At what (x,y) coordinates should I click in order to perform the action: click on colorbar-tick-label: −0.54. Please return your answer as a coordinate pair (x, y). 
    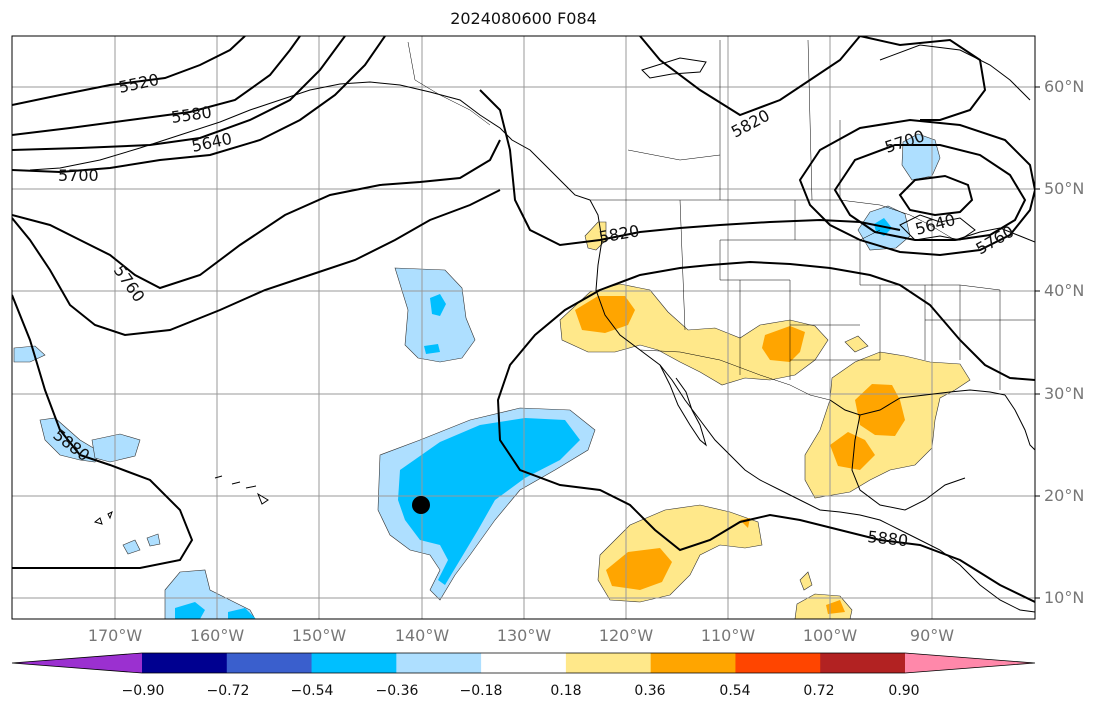
    Looking at the image, I should click on (312, 691).